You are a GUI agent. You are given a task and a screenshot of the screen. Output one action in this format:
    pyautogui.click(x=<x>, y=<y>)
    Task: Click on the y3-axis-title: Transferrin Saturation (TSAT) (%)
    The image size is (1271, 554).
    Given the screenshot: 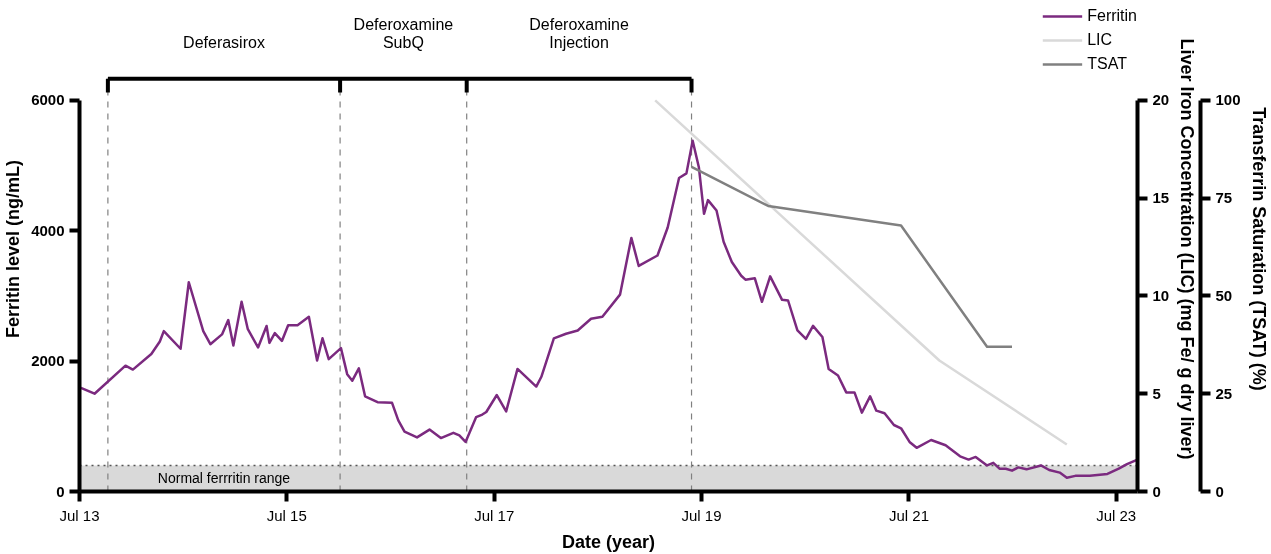 What is the action you would take?
    pyautogui.click(x=1258, y=249)
    